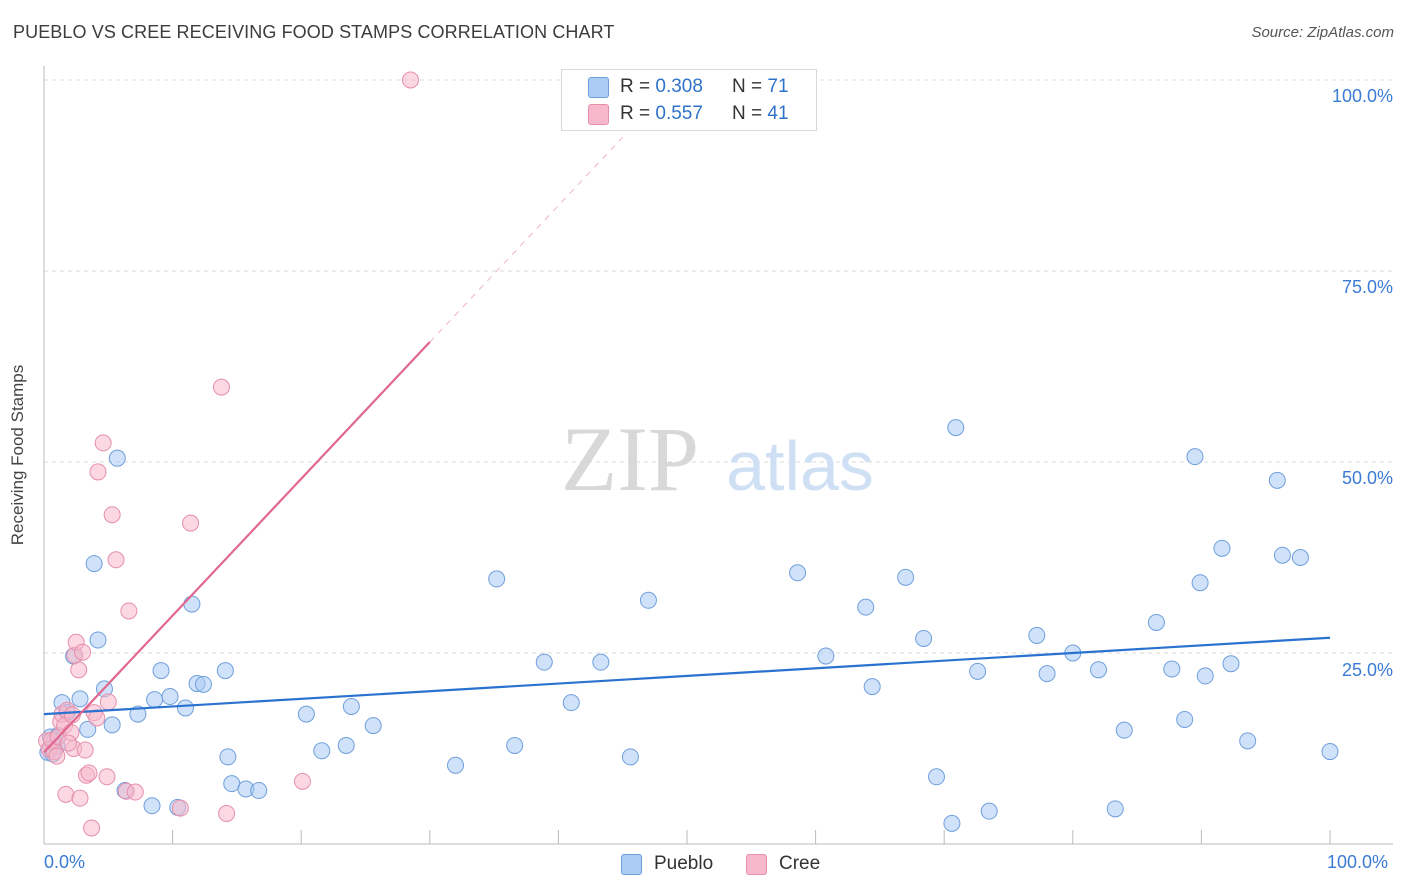 The width and height of the screenshot is (1406, 892). Describe the element at coordinates (800, 466) in the screenshot. I see `watermark-atlas: atlas` at that location.